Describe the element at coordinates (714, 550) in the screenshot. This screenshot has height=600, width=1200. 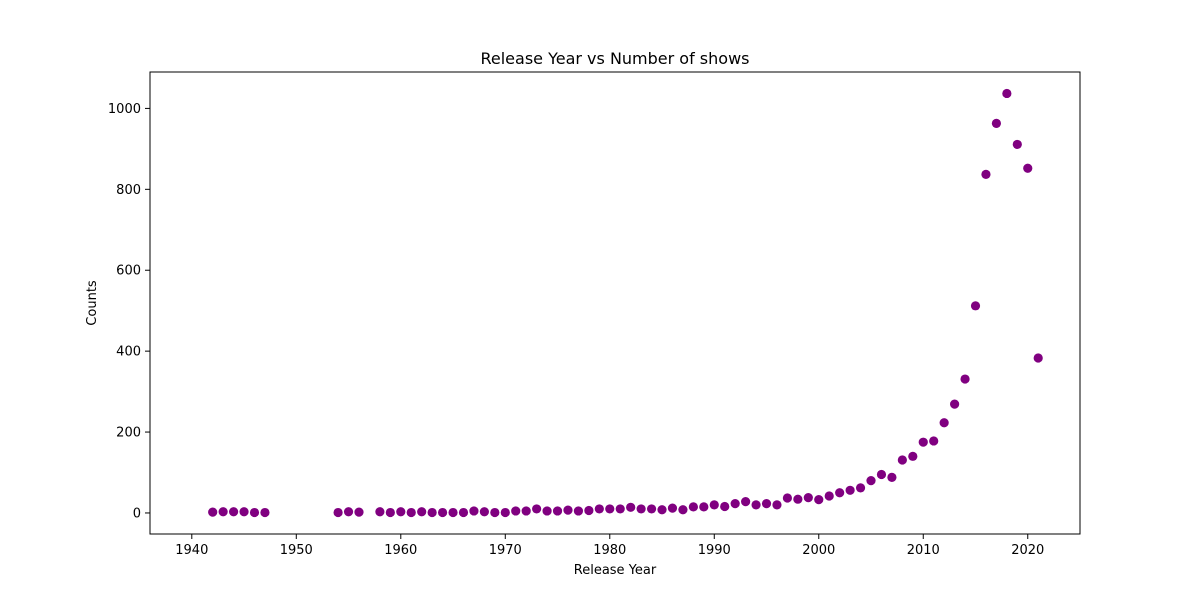
I see `x-tick-label: 1990` at that location.